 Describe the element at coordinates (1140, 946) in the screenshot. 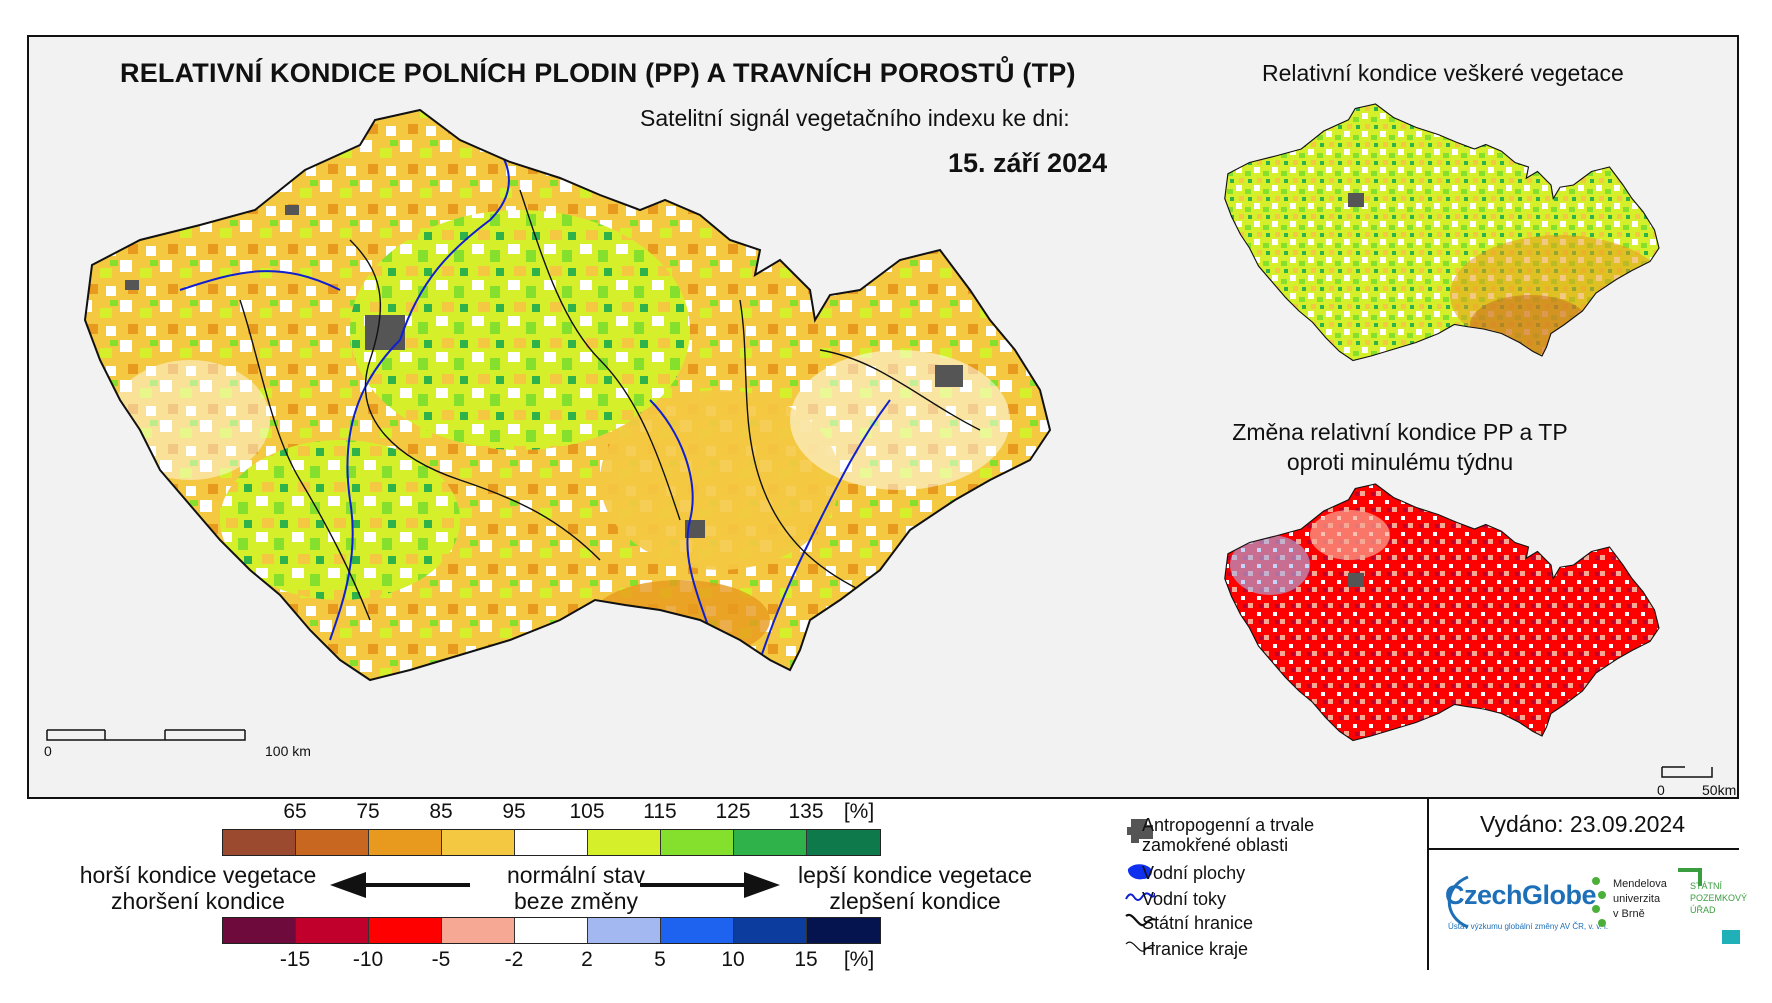

I see `region-border-icon` at that location.